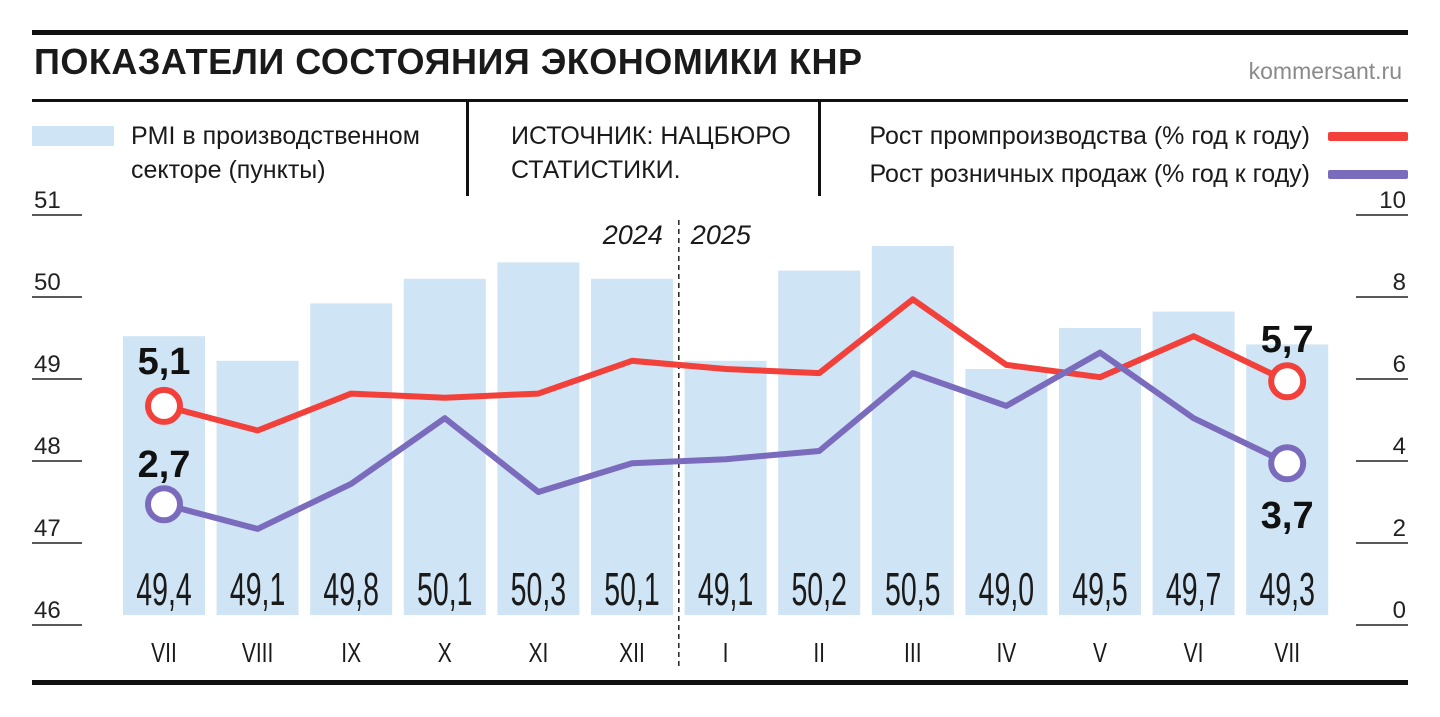 This screenshot has width=1440, height=717. Describe the element at coordinates (1089, 136) in the screenshot. I see `industry-legend-label: Рост промпроизводства (% год к году)` at that location.